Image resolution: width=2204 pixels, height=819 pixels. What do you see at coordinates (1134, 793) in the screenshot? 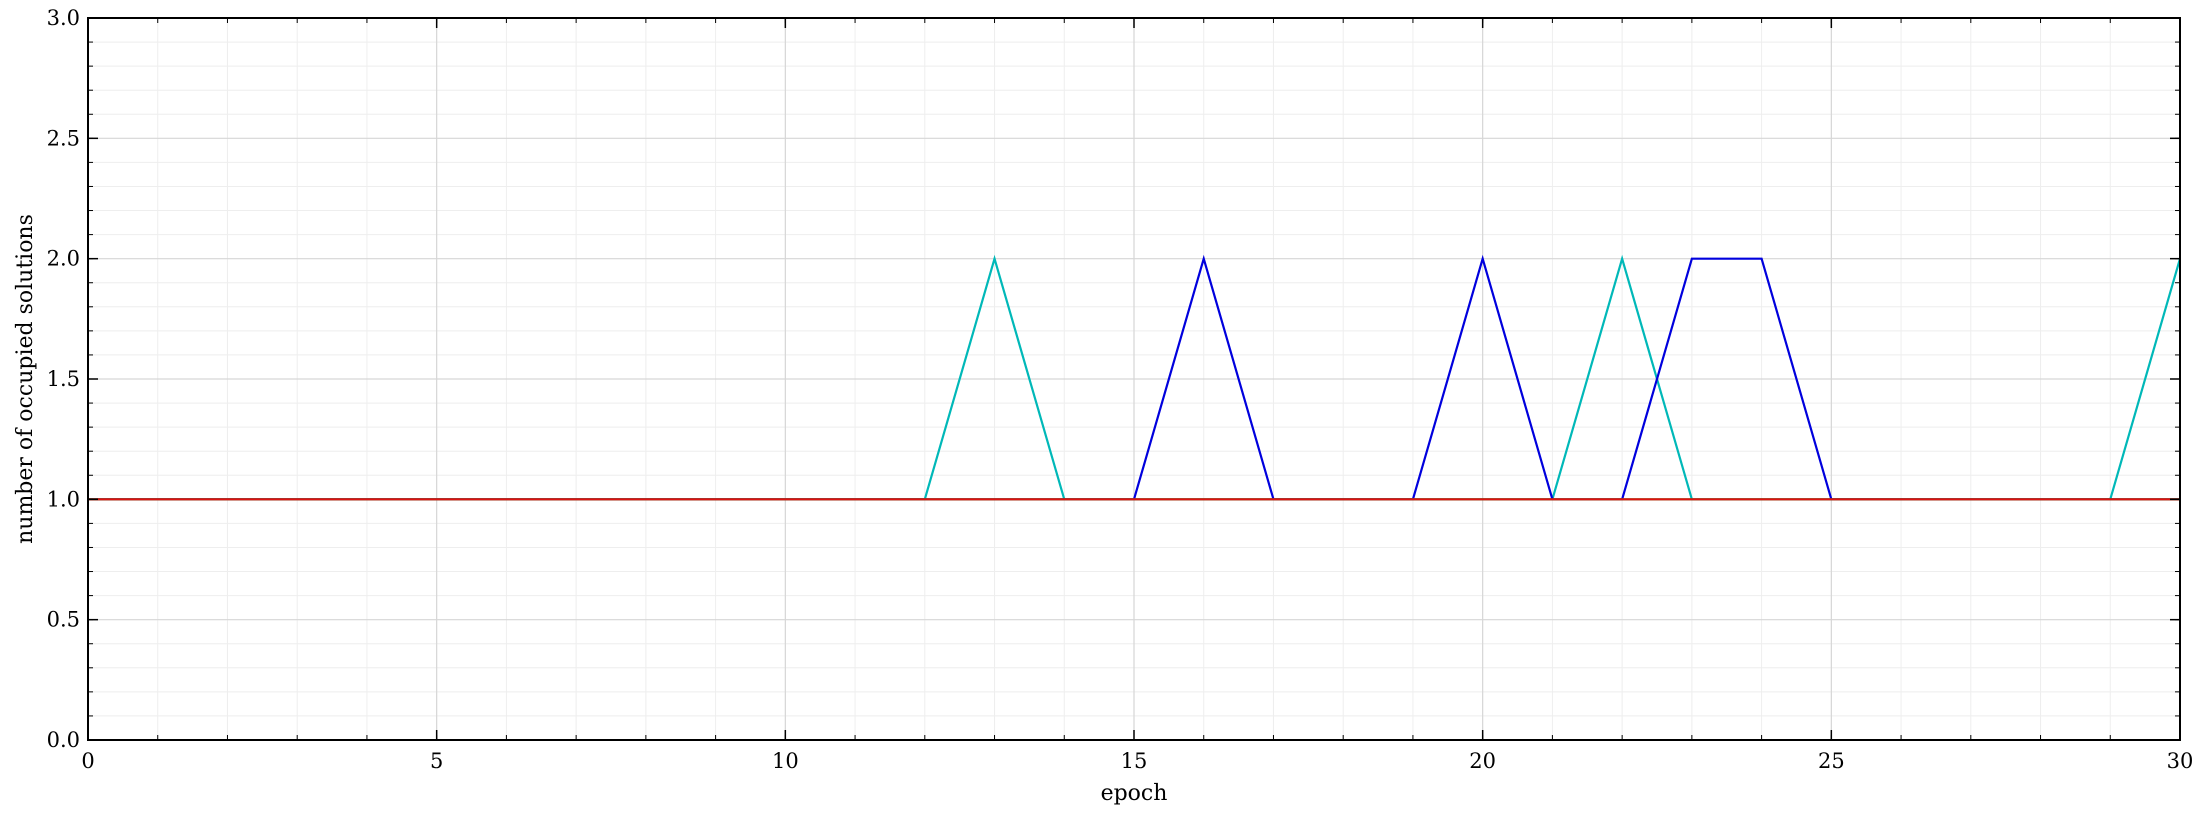
I see `x-axis-label: epoch` at bounding box center [1134, 793].